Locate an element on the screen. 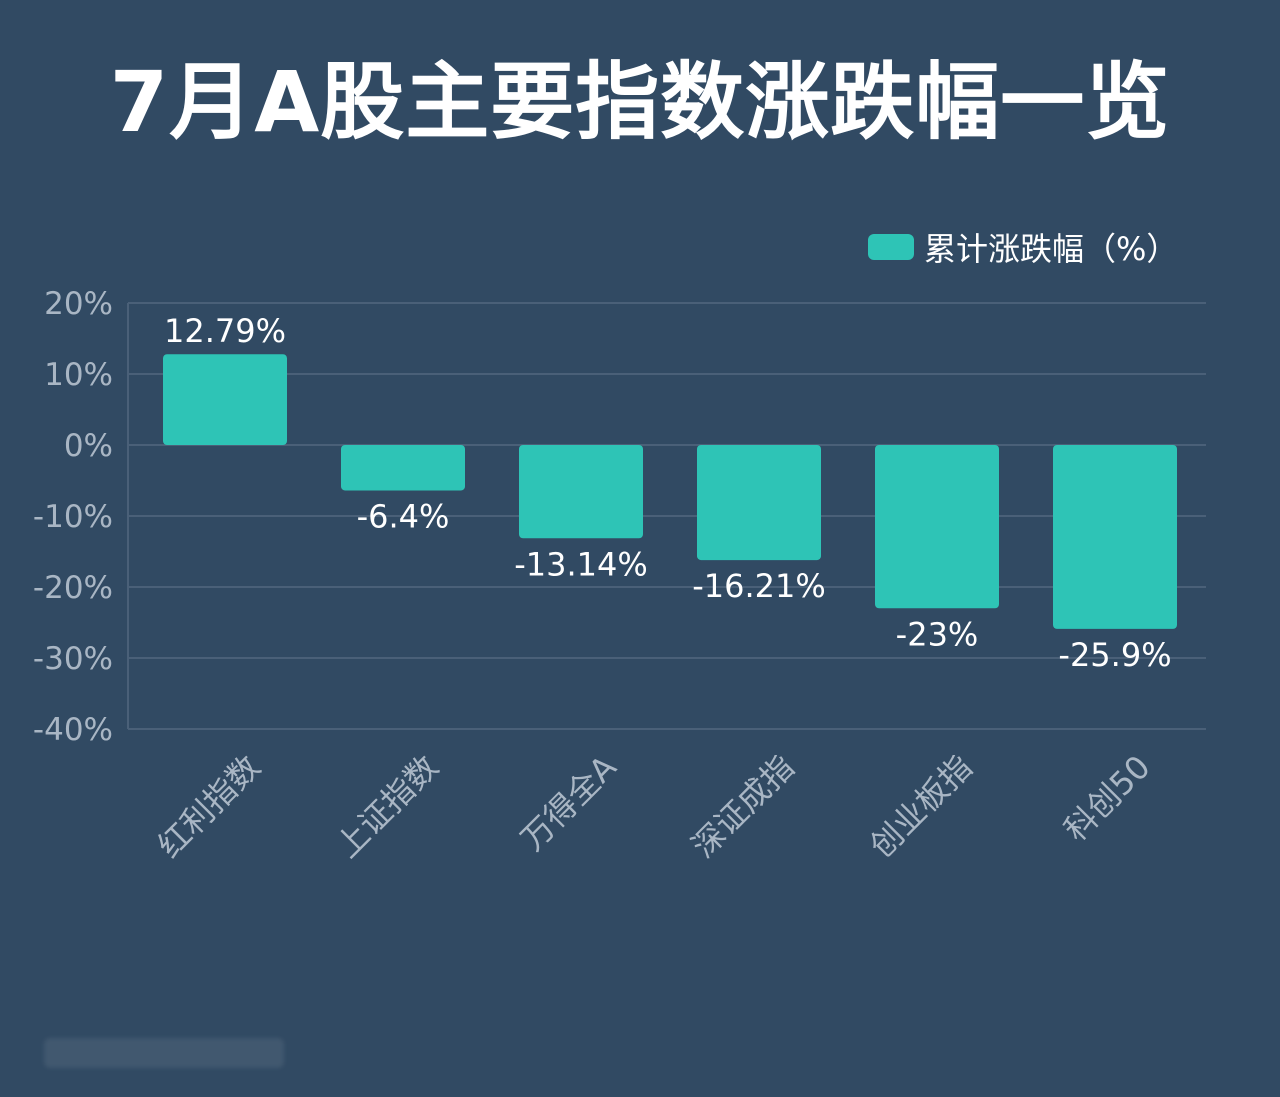 The height and width of the screenshot is (1097, 1280). x-tick-label: 万得全A is located at coordinates (568, 803).